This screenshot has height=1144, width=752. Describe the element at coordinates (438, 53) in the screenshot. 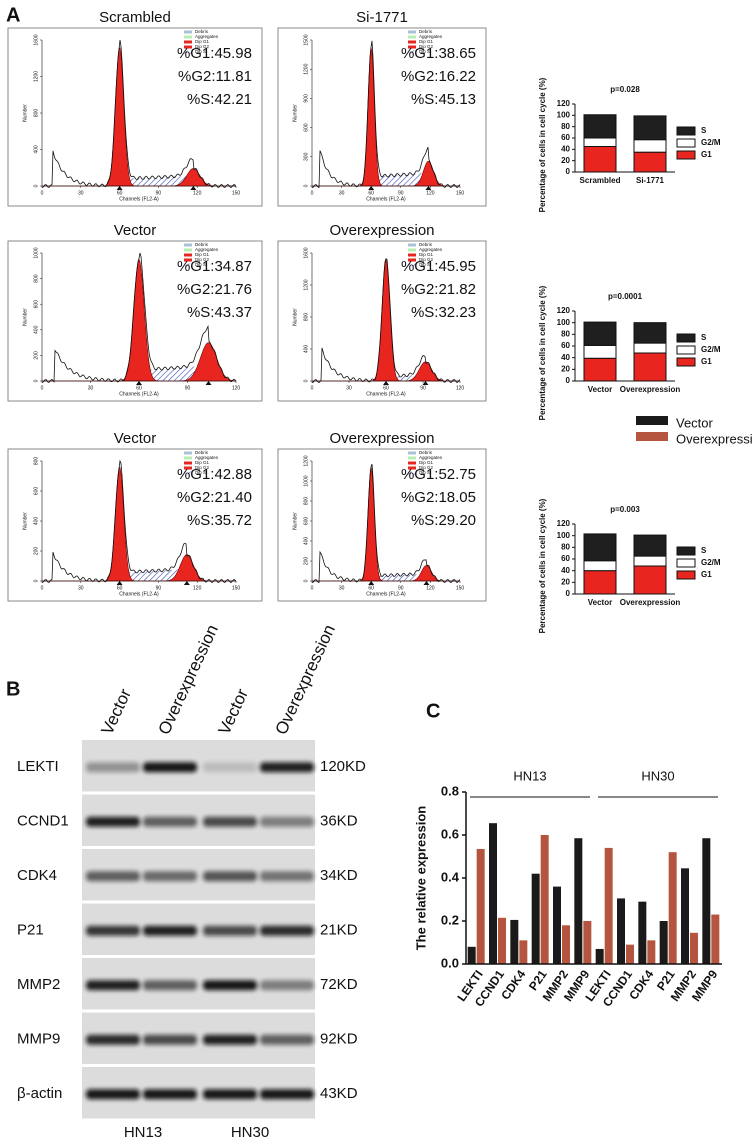

I see `flow-stat: %G1:38.65` at that location.